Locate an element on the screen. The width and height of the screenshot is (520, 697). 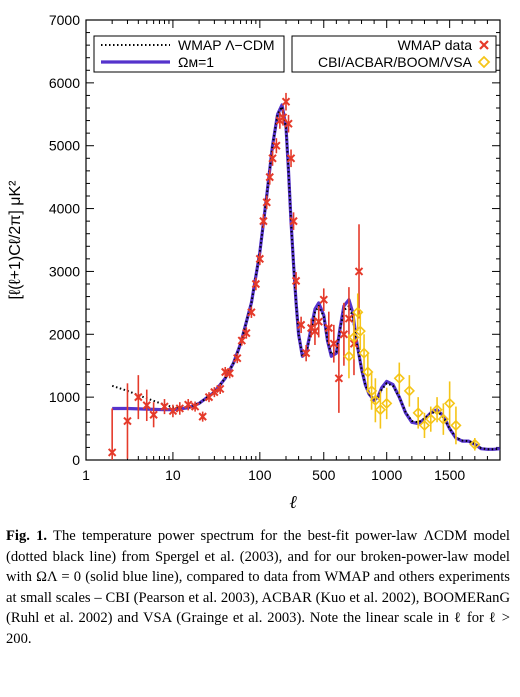
legend-box-right is located at coordinates (394, 54).